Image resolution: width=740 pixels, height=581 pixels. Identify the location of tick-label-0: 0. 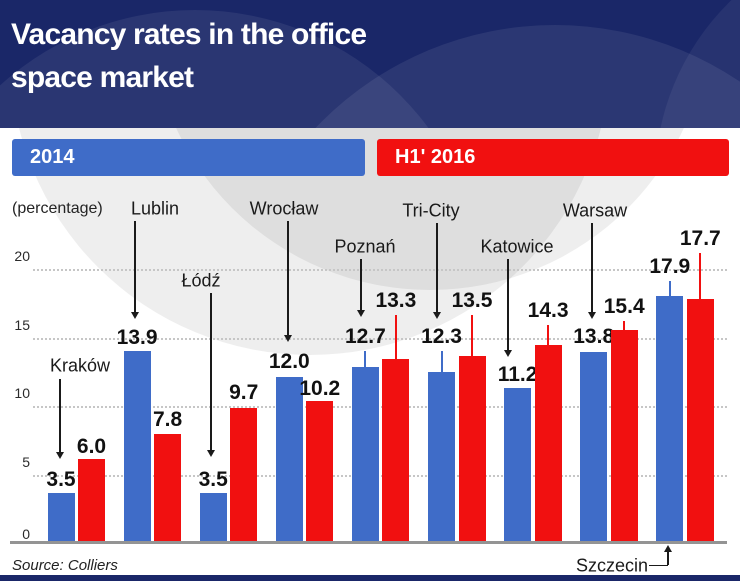
(26, 534).